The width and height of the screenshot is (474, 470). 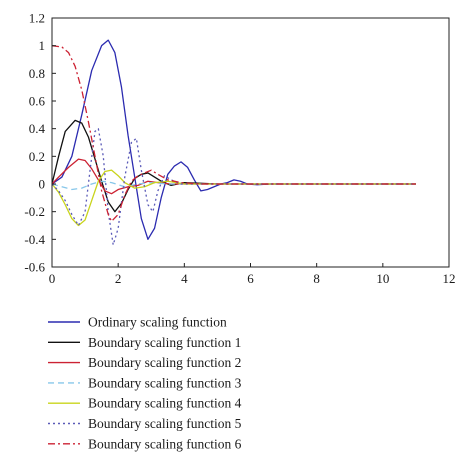 I want to click on y-tick-label: 0.8, so click(x=37, y=73).